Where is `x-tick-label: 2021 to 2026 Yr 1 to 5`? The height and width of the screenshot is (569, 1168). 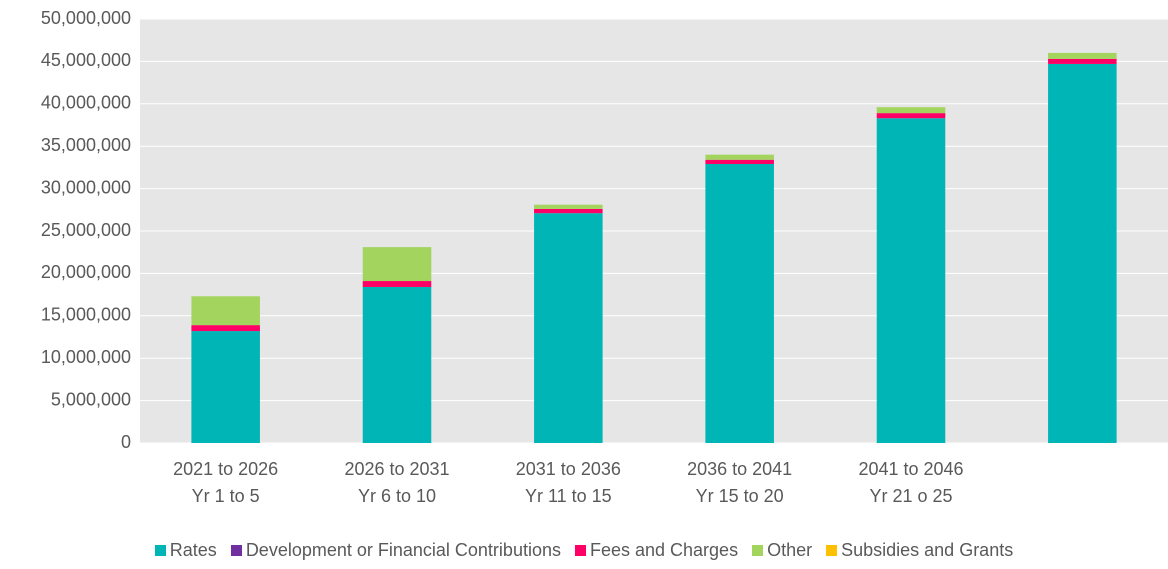 x-tick-label: 2021 to 2026 Yr 1 to 5 is located at coordinates (226, 482).